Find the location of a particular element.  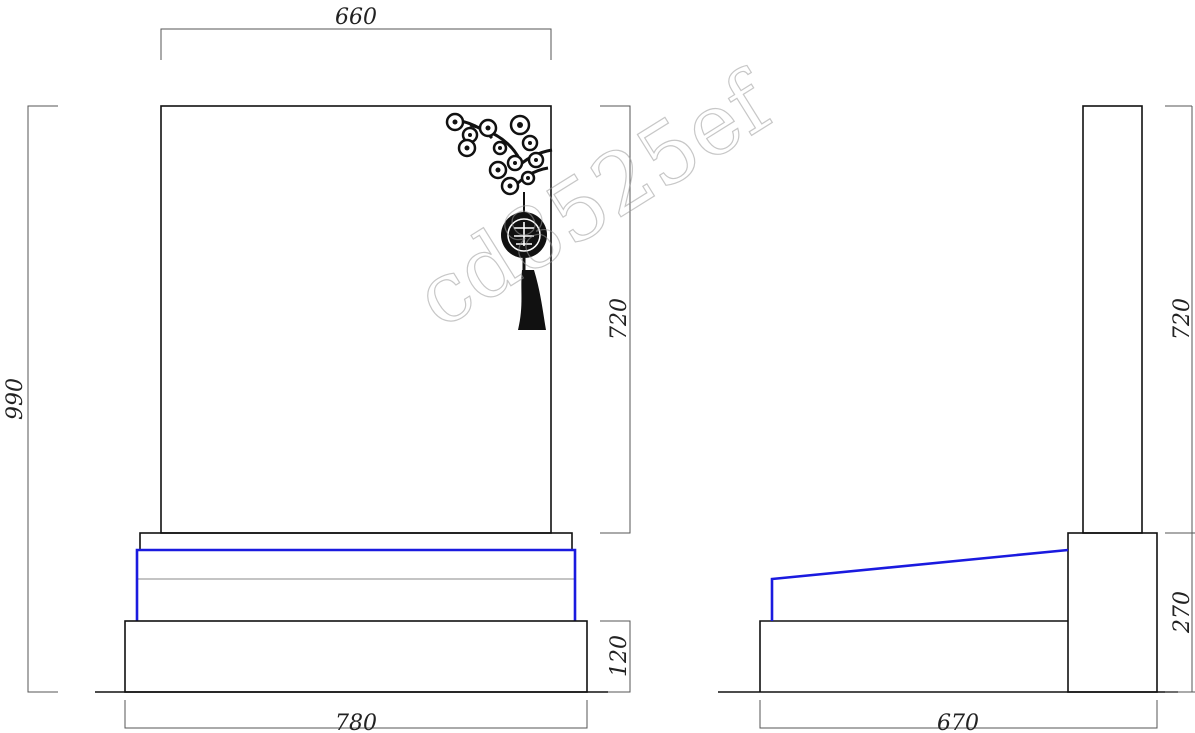

base-side is located at coordinates (913, 656).